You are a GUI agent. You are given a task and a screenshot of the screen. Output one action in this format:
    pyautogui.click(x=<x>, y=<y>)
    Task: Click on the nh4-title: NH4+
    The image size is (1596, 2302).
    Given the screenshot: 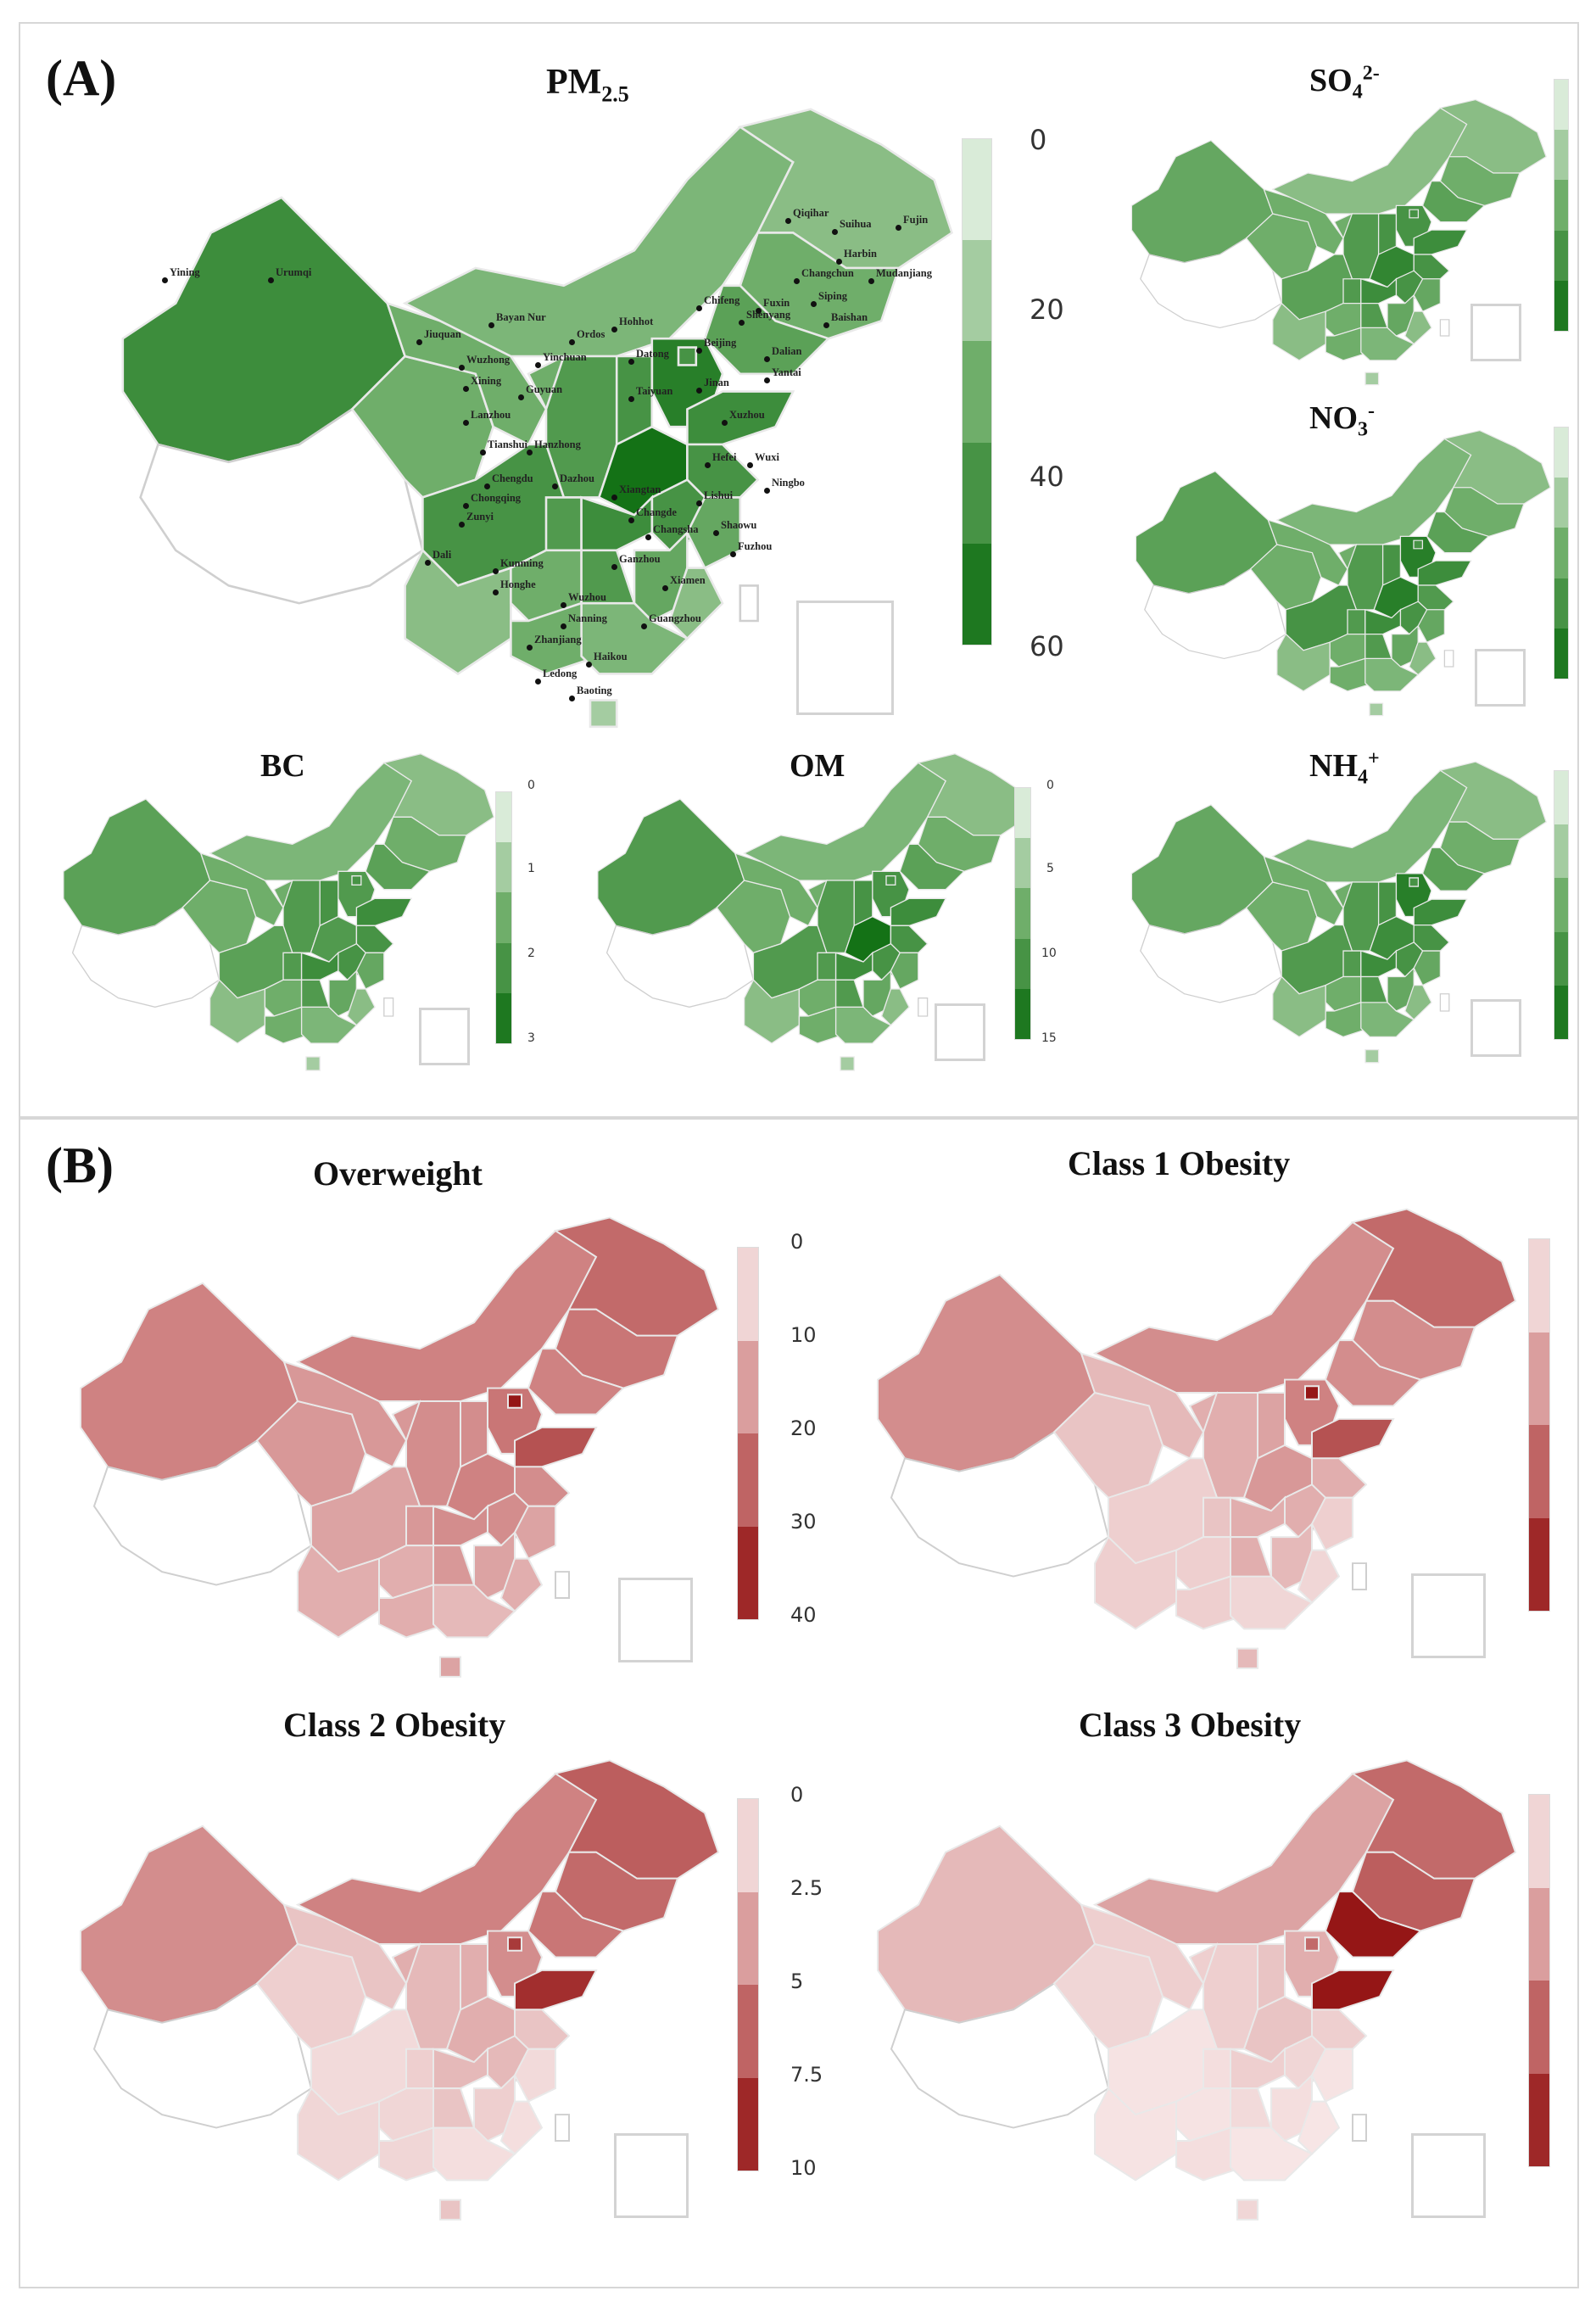 What is the action you would take?
    pyautogui.click(x=1344, y=768)
    